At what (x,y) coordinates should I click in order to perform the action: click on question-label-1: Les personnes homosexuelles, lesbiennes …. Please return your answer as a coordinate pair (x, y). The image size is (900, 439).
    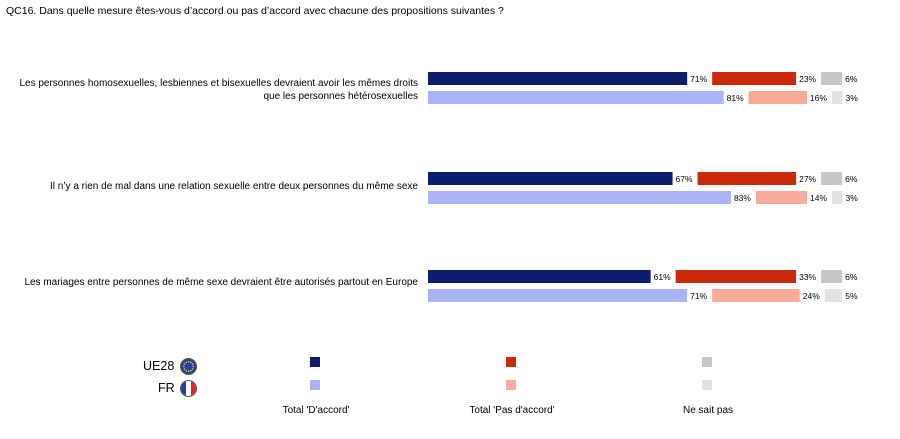
    Looking at the image, I should click on (218, 90).